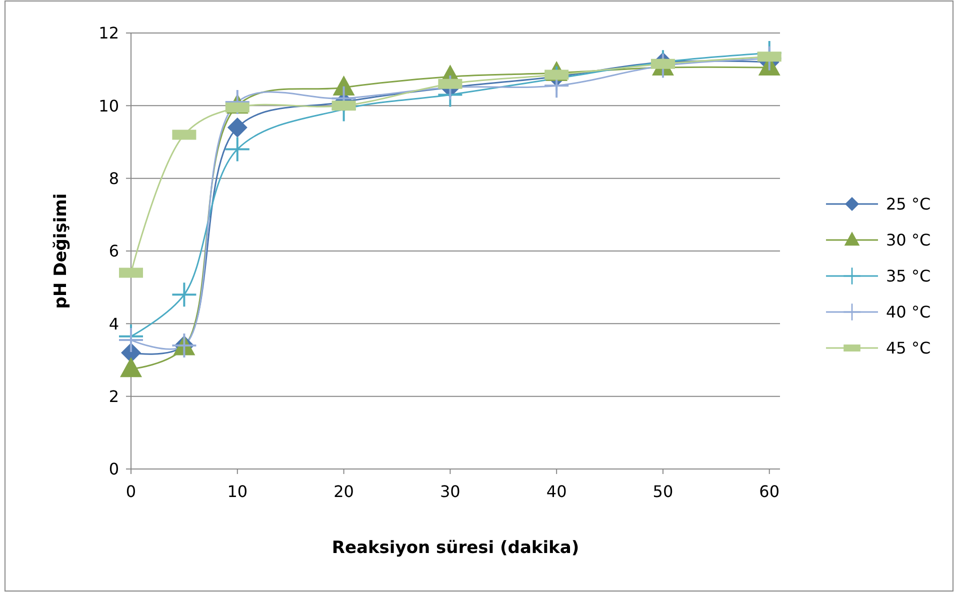 The width and height of the screenshot is (958, 592). Describe the element at coordinates (908, 204) in the screenshot. I see `legend-label: 25 °C` at that location.